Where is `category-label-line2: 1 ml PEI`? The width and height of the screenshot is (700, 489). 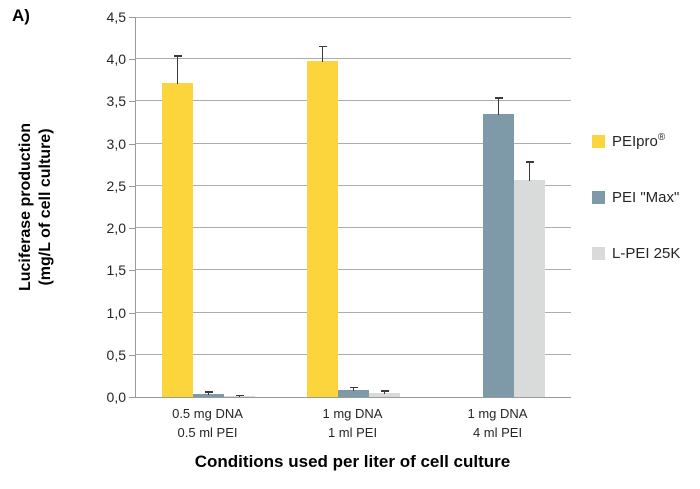 category-label-line2: 1 ml PEI is located at coordinates (352, 432).